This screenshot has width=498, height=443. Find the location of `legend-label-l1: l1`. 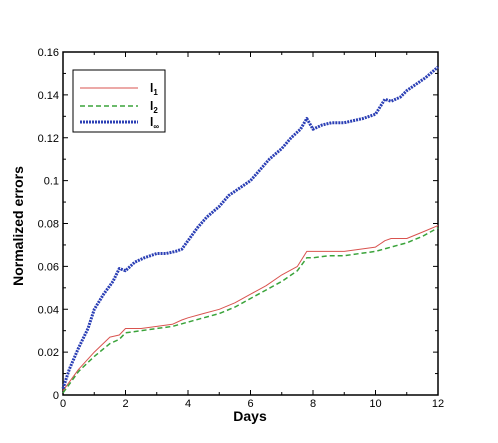

legend-label-l1: l1 is located at coordinates (154, 89).